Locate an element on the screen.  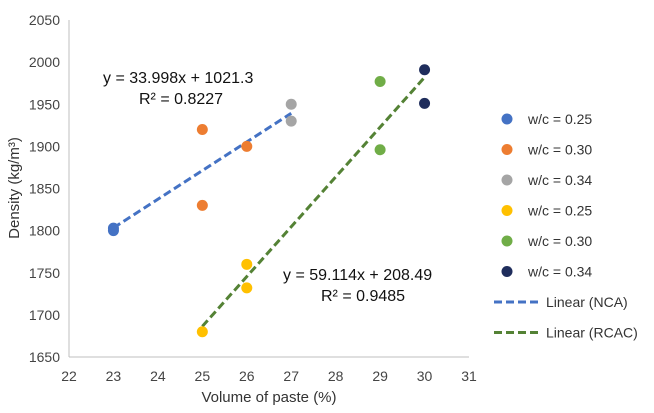
y-tick-label: 1650 is located at coordinates (44, 357).